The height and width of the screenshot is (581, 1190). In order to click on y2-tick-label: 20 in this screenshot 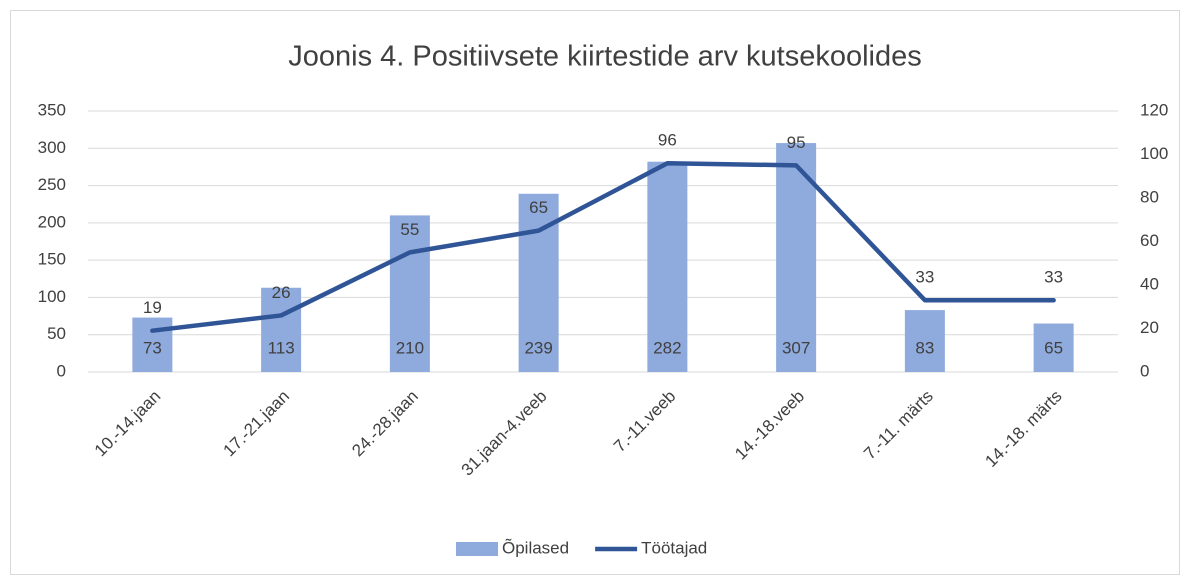, I will do `click(1149, 327)`.